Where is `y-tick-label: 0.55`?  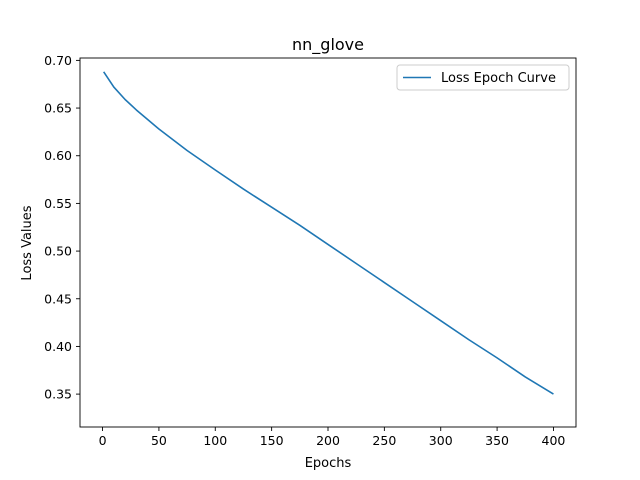
y-tick-label: 0.55 is located at coordinates (58, 203).